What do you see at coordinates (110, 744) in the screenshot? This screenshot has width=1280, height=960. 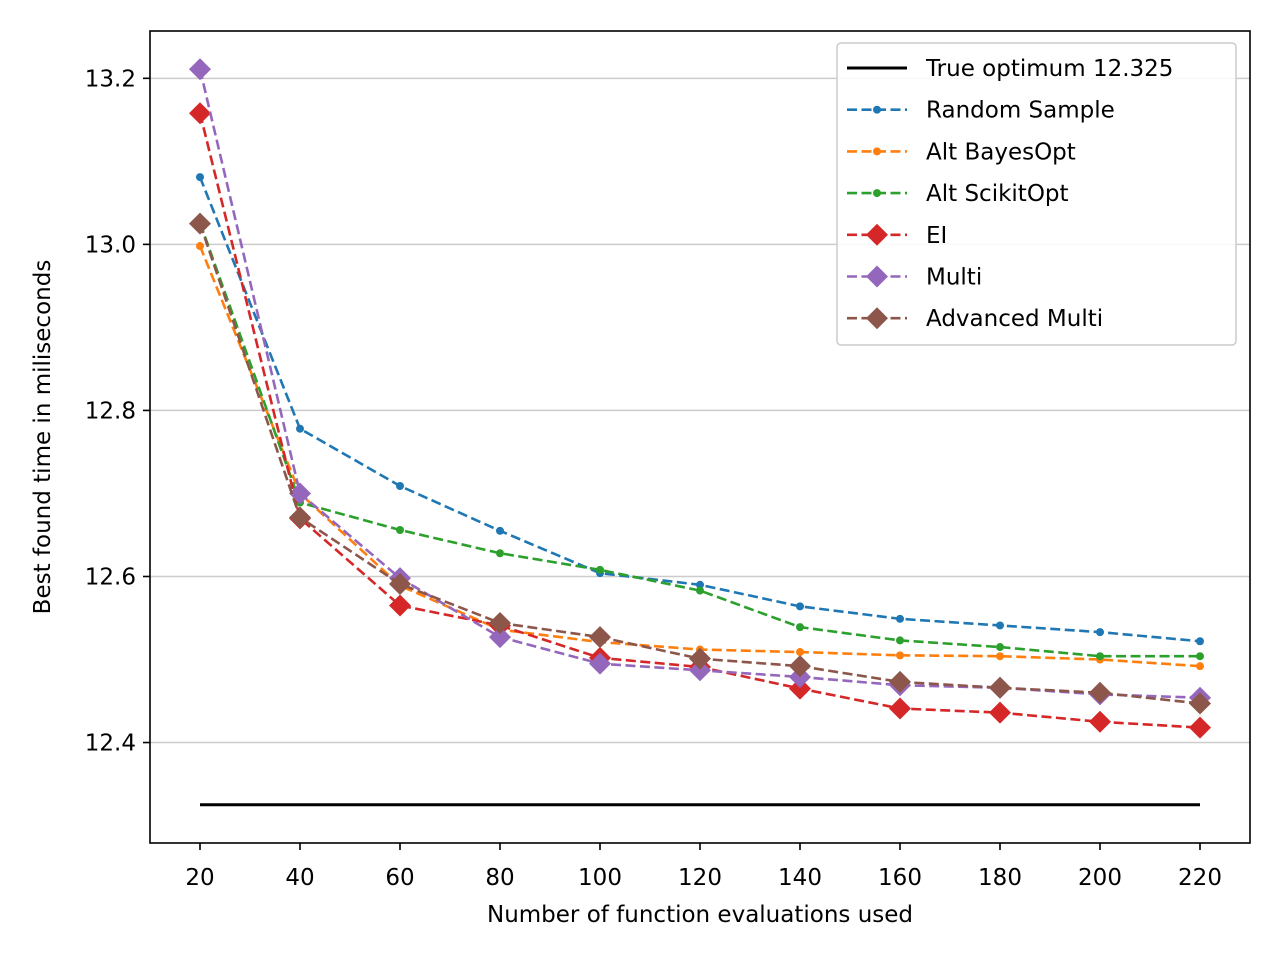 I see `y-tick-label: 12.4` at bounding box center [110, 744].